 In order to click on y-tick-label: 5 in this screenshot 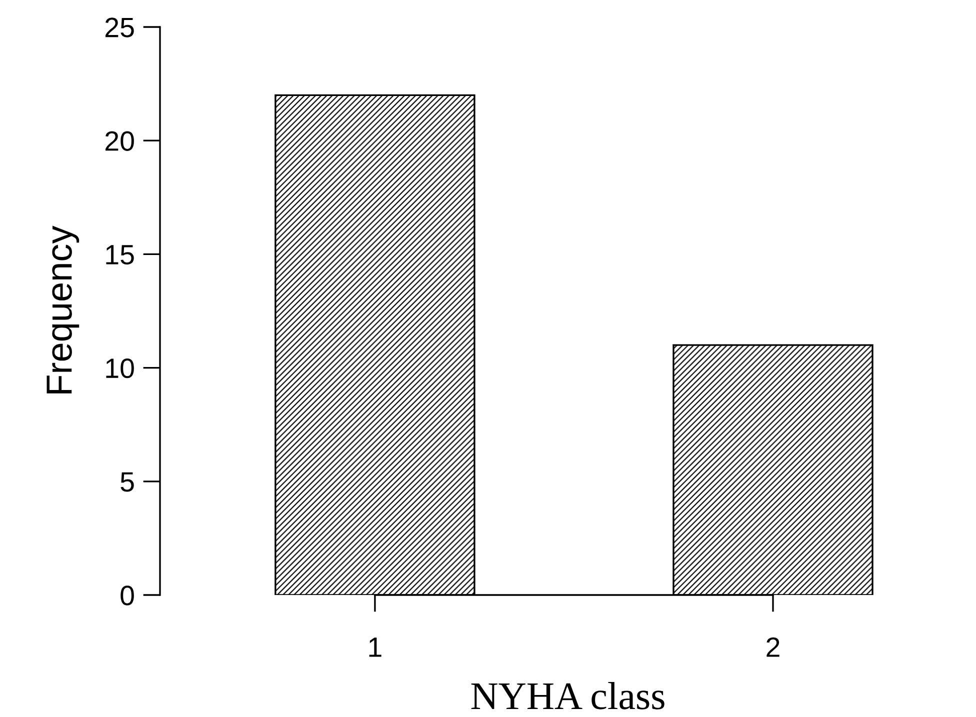, I will do `click(127, 482)`.